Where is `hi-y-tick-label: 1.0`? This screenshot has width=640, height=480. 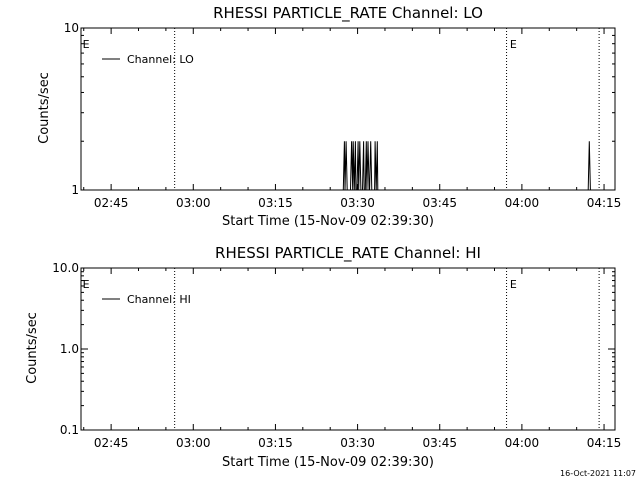 hi-y-tick-label: 1.0 is located at coordinates (69, 349).